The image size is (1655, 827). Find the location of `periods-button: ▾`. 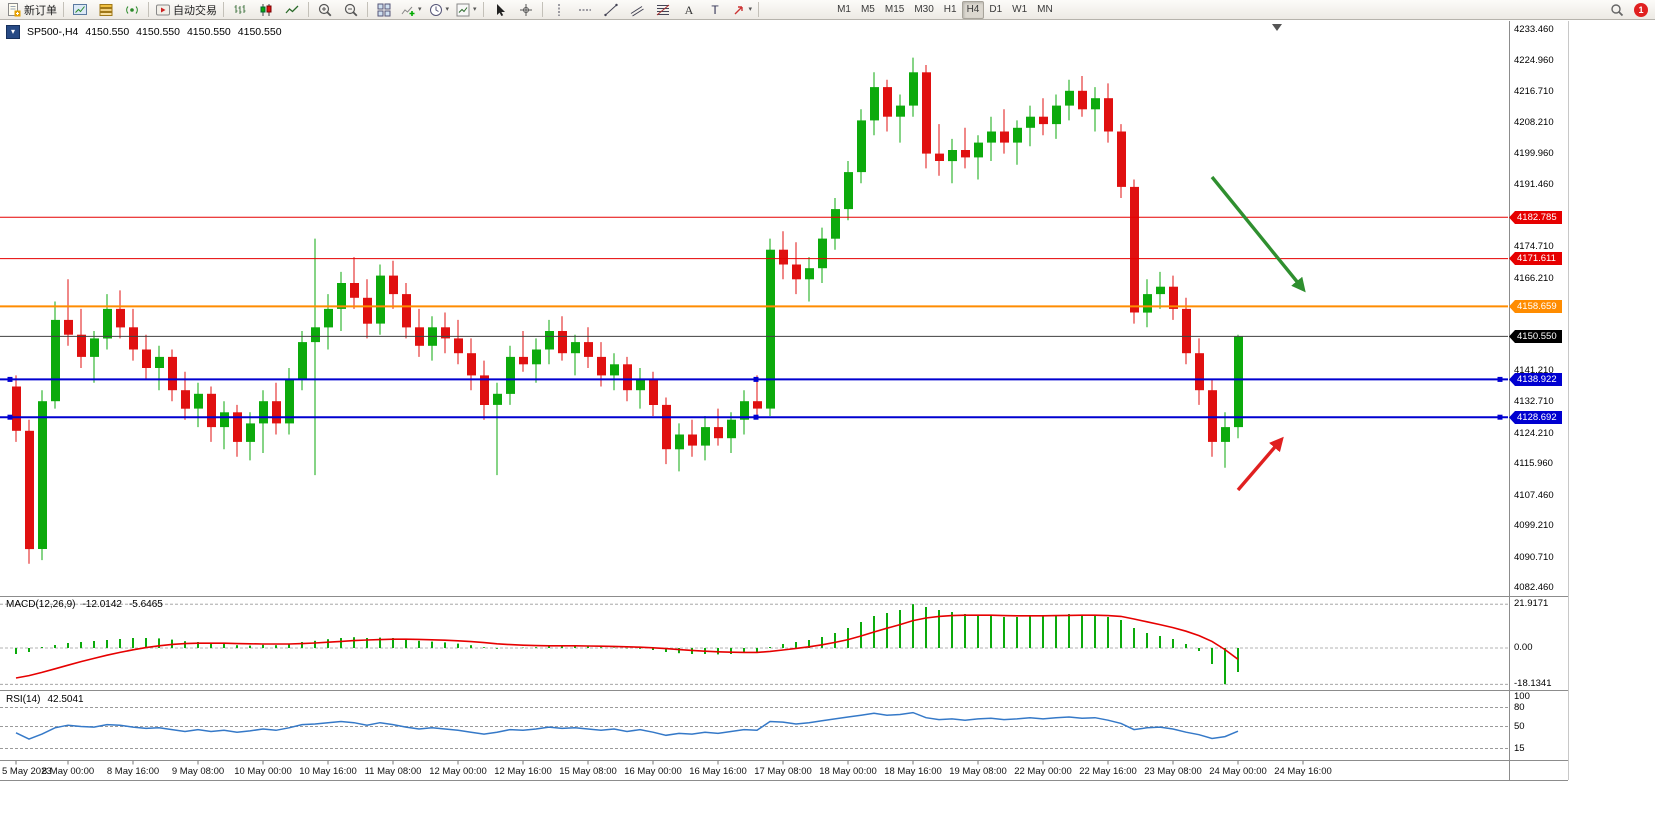

periods-button: ▾ is located at coordinates (439, 10).